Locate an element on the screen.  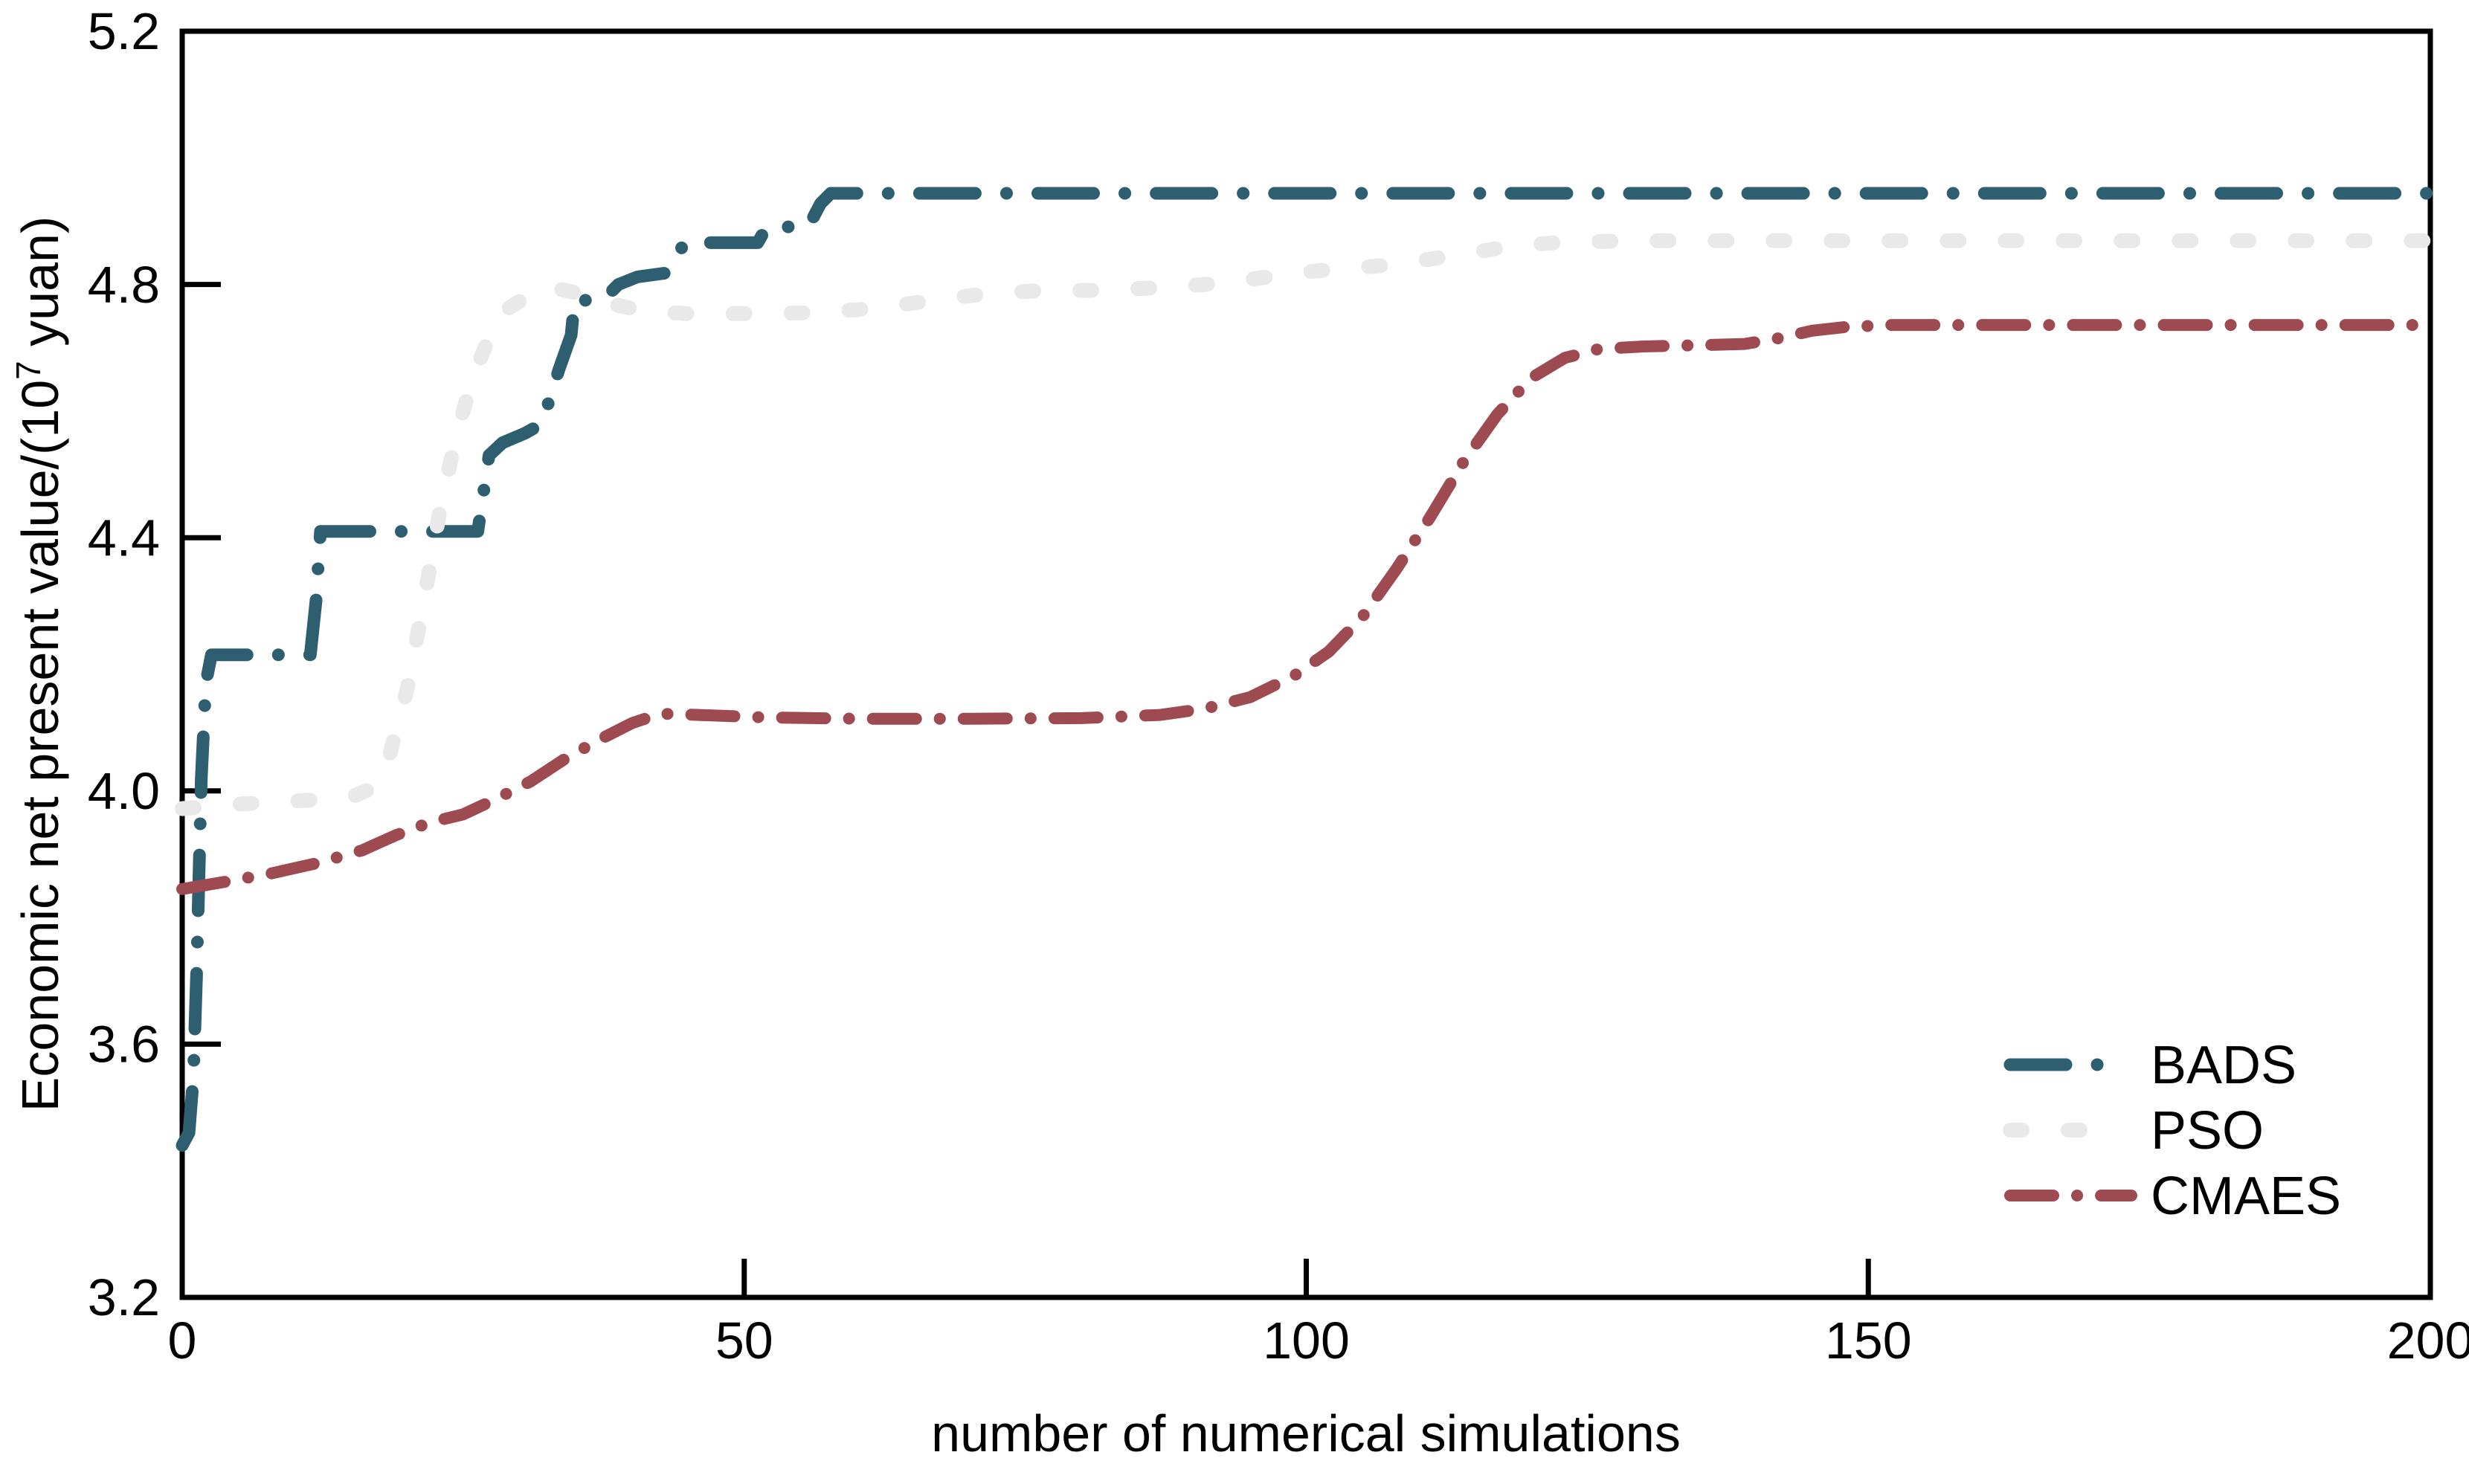
y-axis-title: Economic net present value/(107 yuan) is located at coordinates (39, 664).